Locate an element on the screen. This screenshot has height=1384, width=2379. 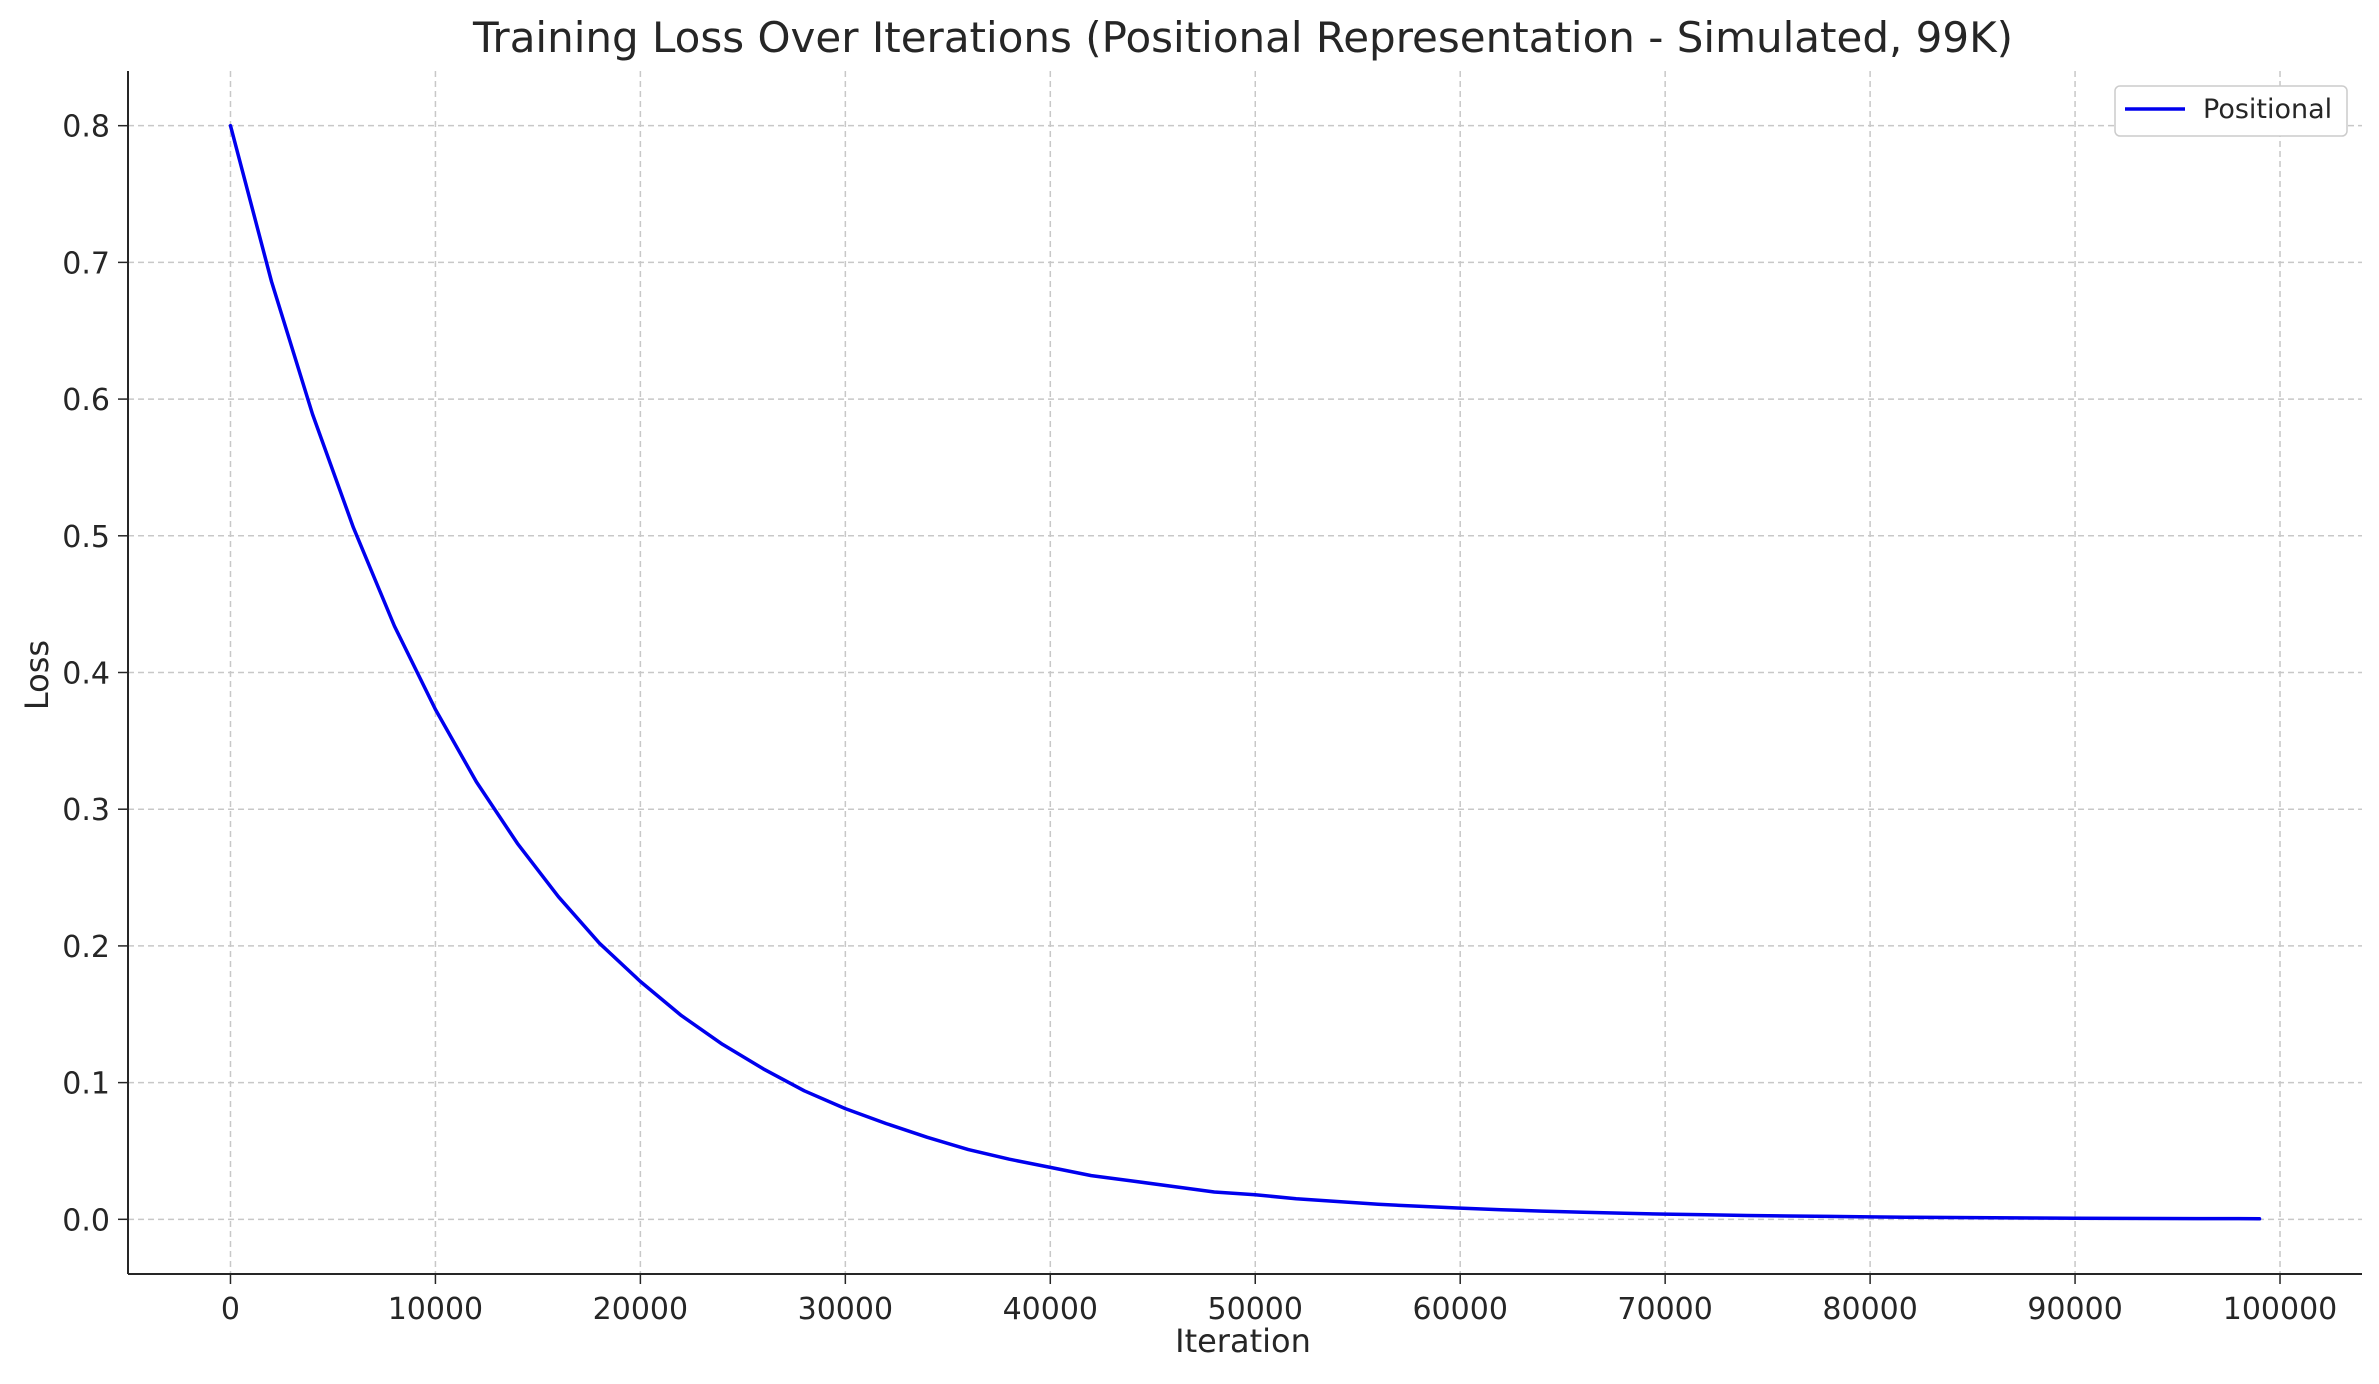
legend: Positional is located at coordinates (2231, 111).